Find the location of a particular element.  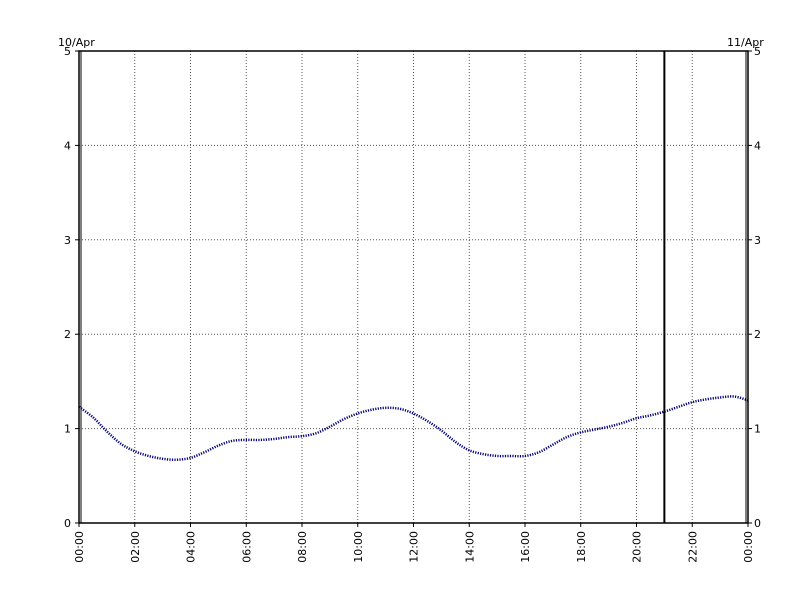

date-label-left: 10/Apr is located at coordinates (76, 42).